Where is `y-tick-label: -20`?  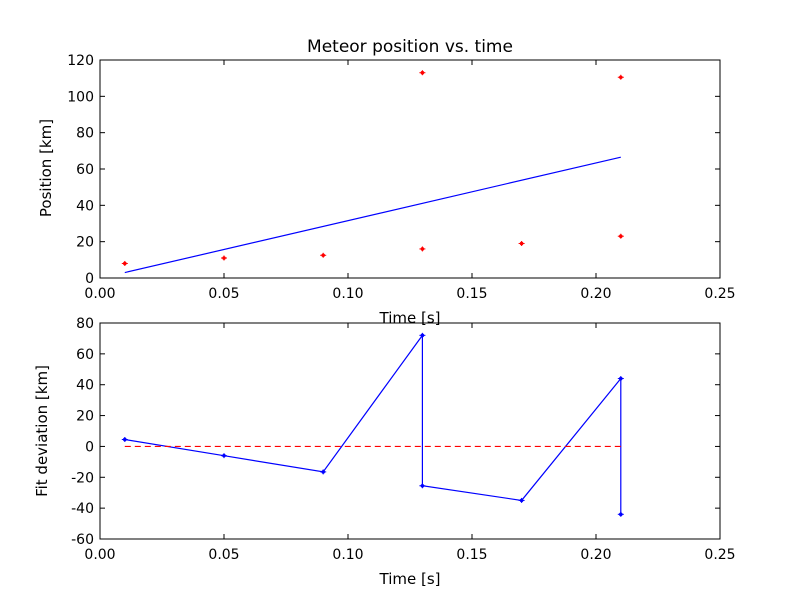 y-tick-label: -20 is located at coordinates (82, 478).